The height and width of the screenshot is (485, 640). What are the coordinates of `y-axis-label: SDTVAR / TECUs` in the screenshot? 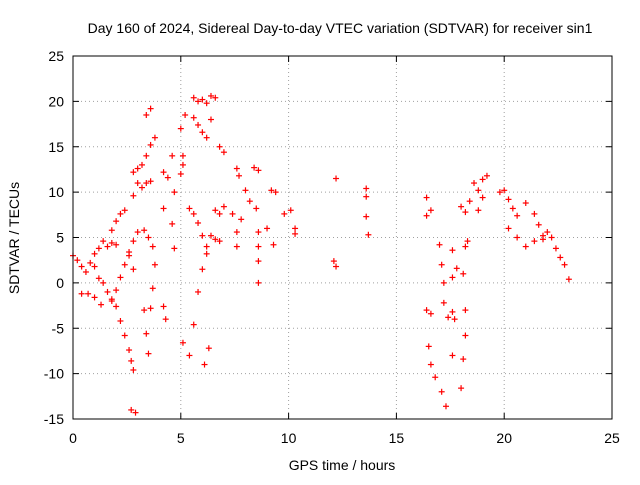 It's located at (14, 238).